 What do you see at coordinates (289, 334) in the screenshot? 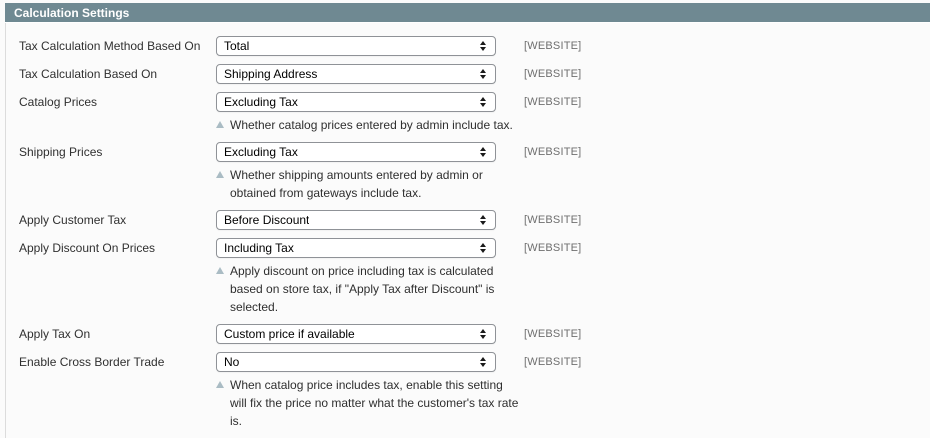
I see `select-value: Custom price if available` at bounding box center [289, 334].